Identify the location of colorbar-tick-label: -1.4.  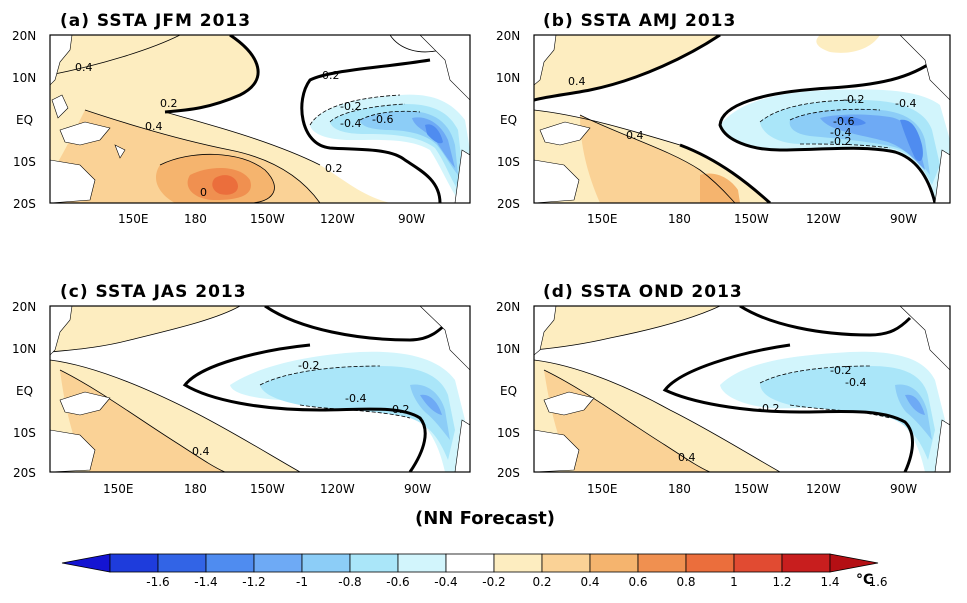
(205, 582).